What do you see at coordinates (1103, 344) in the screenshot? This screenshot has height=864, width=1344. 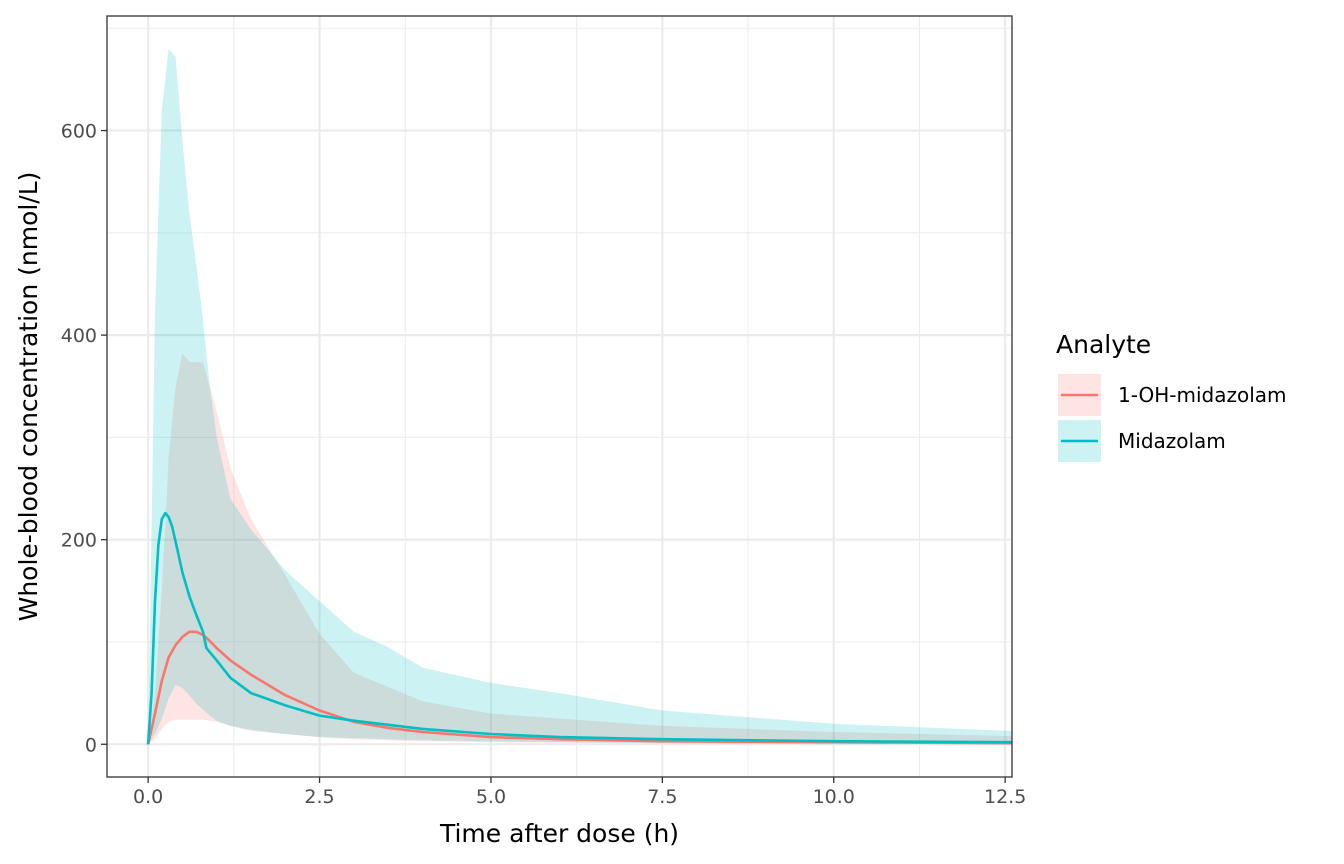 I see `legend-title: Analyte` at bounding box center [1103, 344].